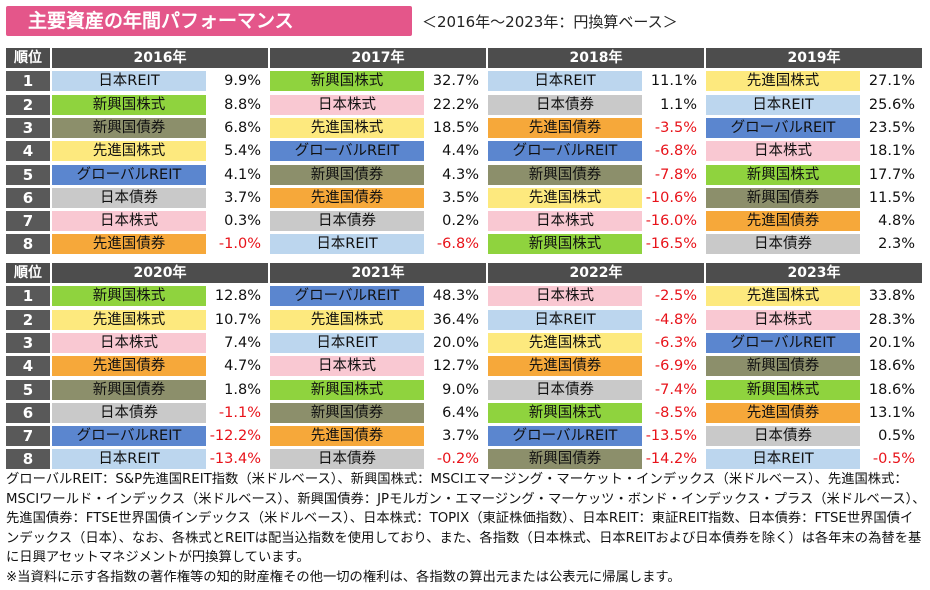 Image resolution: width=930 pixels, height=590 pixels. What do you see at coordinates (242, 389) in the screenshot?
I see `return-value-cell: 1.8%` at bounding box center [242, 389].